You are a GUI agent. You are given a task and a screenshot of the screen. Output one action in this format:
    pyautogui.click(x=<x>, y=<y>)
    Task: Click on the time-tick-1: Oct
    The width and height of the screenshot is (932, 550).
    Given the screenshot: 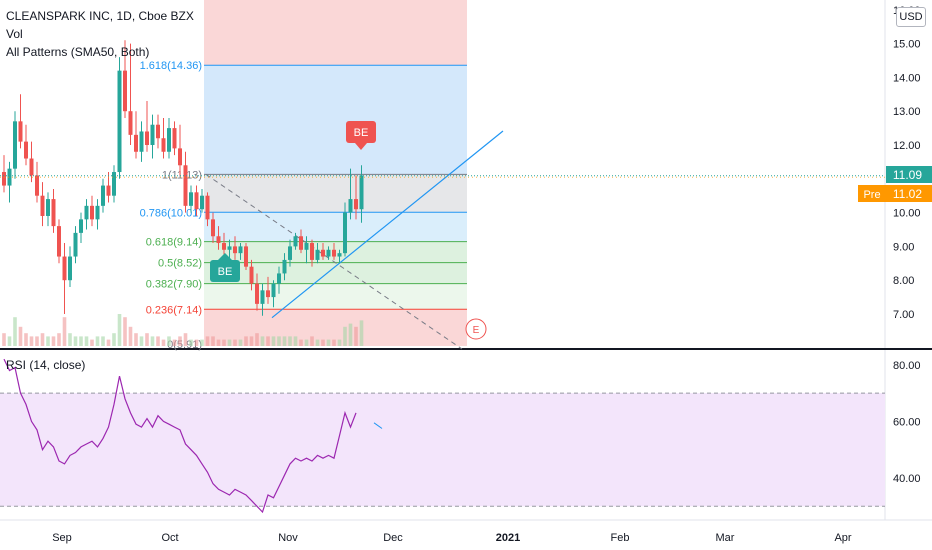 What is the action you would take?
    pyautogui.click(x=169, y=538)
    